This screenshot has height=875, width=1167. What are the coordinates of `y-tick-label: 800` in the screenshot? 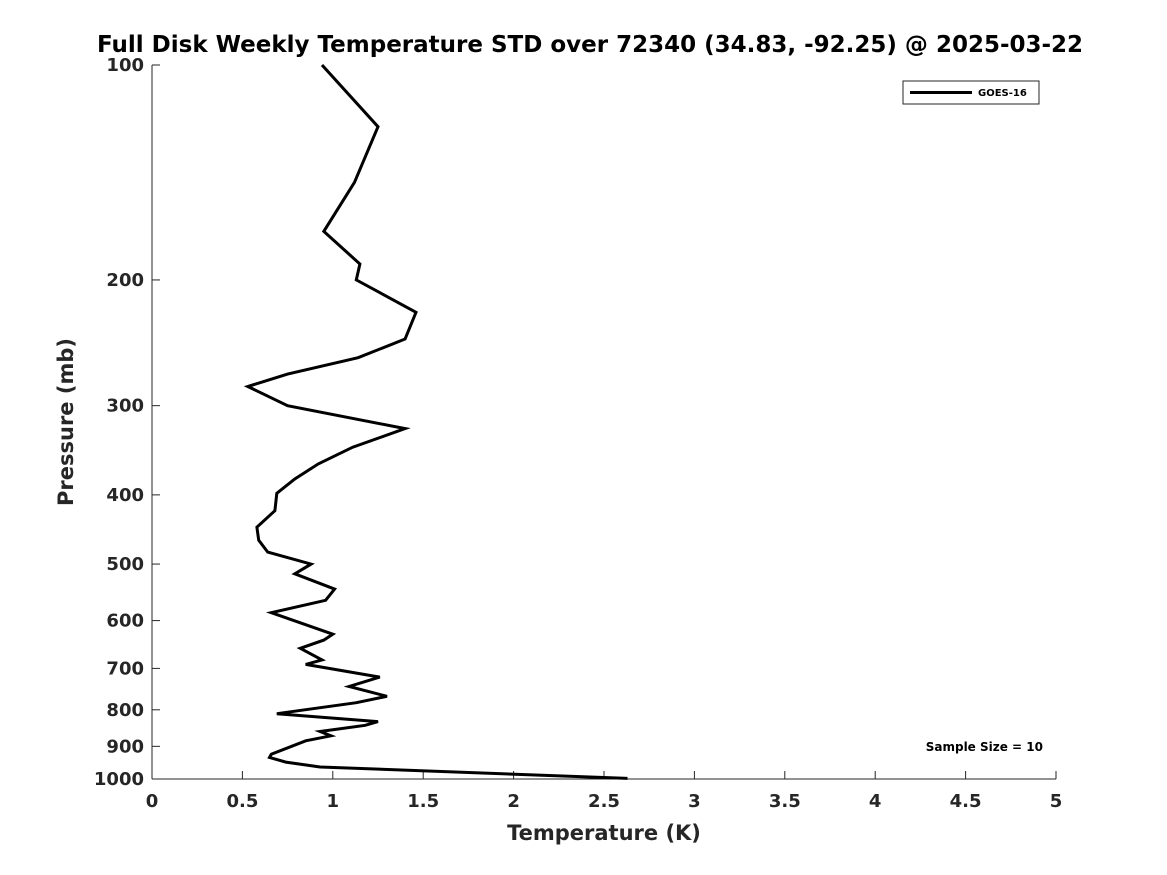 It's located at (125, 710).